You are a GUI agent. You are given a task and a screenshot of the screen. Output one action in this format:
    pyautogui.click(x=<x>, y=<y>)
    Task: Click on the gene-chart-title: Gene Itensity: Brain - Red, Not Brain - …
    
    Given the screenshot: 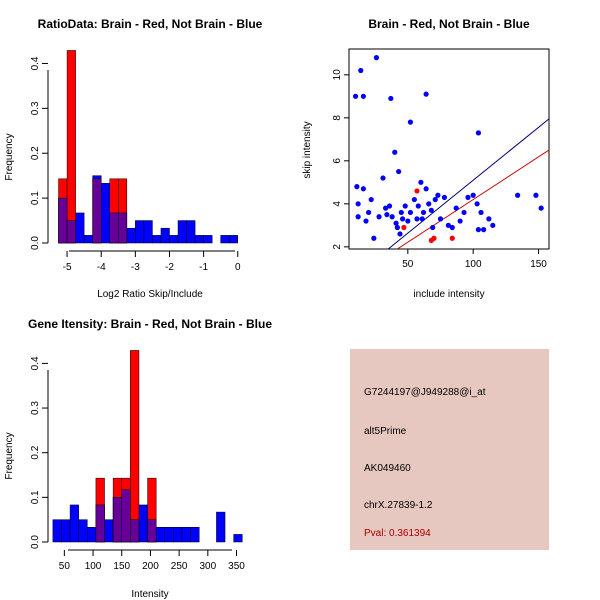 What is the action you would take?
    pyautogui.click(x=150, y=324)
    